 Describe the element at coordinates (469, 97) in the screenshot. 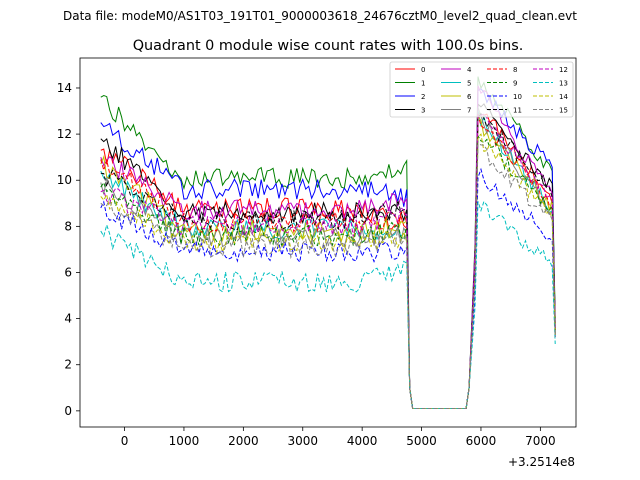

I see `legend-label-6: 6` at that location.